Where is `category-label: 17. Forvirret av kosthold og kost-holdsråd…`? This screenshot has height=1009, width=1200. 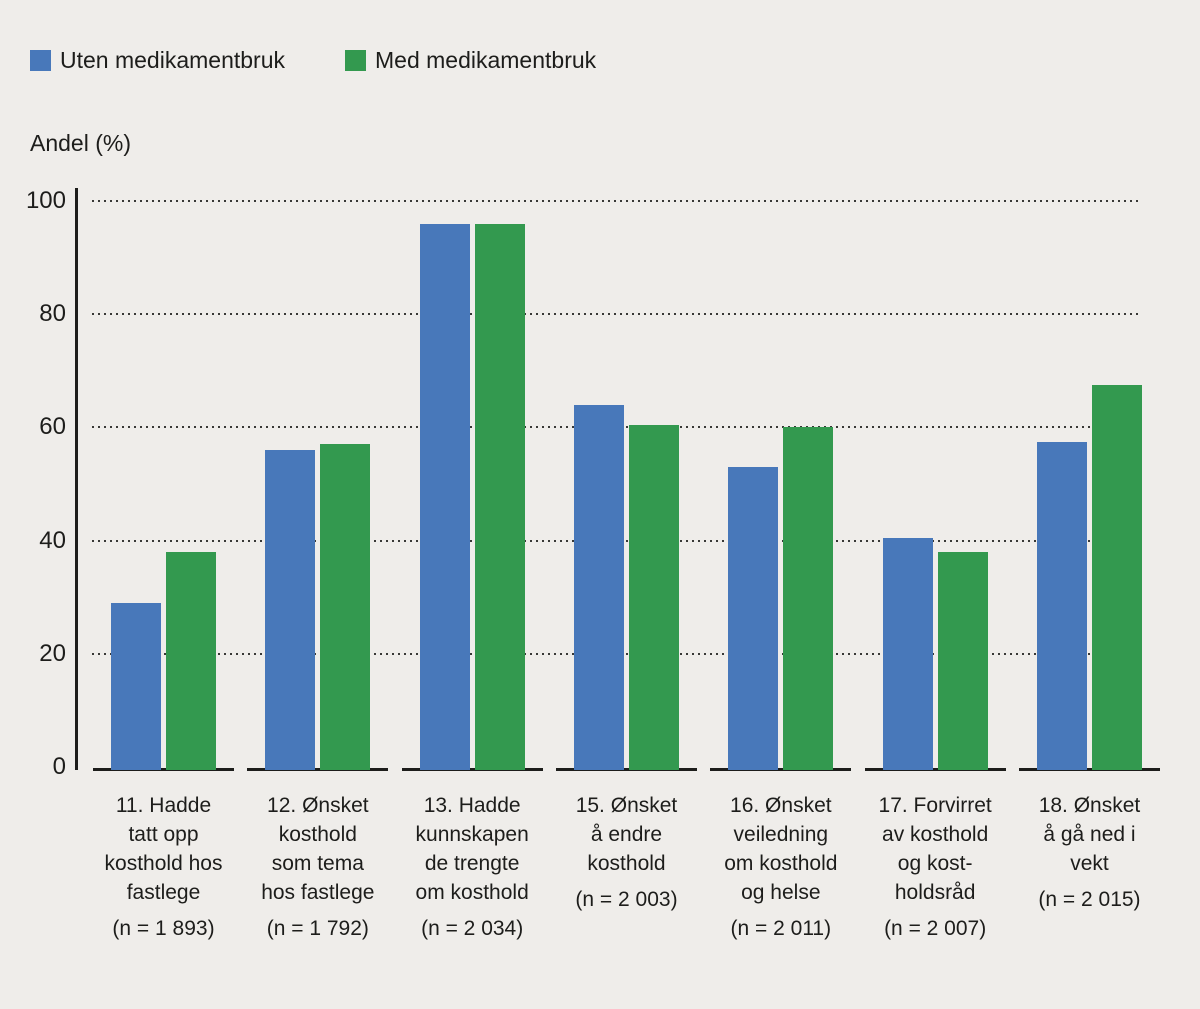
category-label: 17. Forvirret av kosthold og kost-holdsråd… is located at coordinates (935, 867).